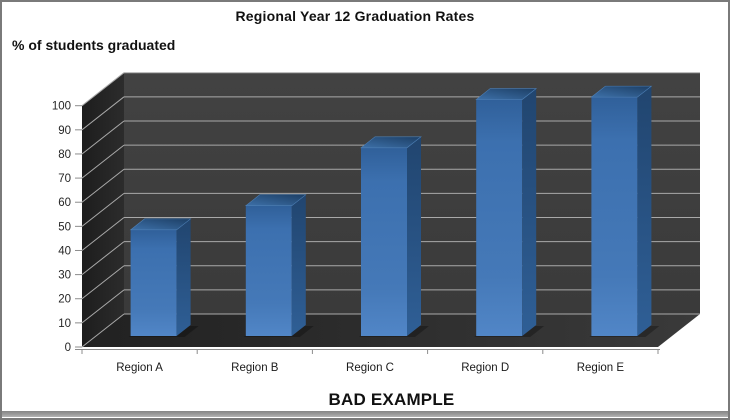  What do you see at coordinates (64, 276) in the screenshot?
I see `y-tick-label: 30` at bounding box center [64, 276].